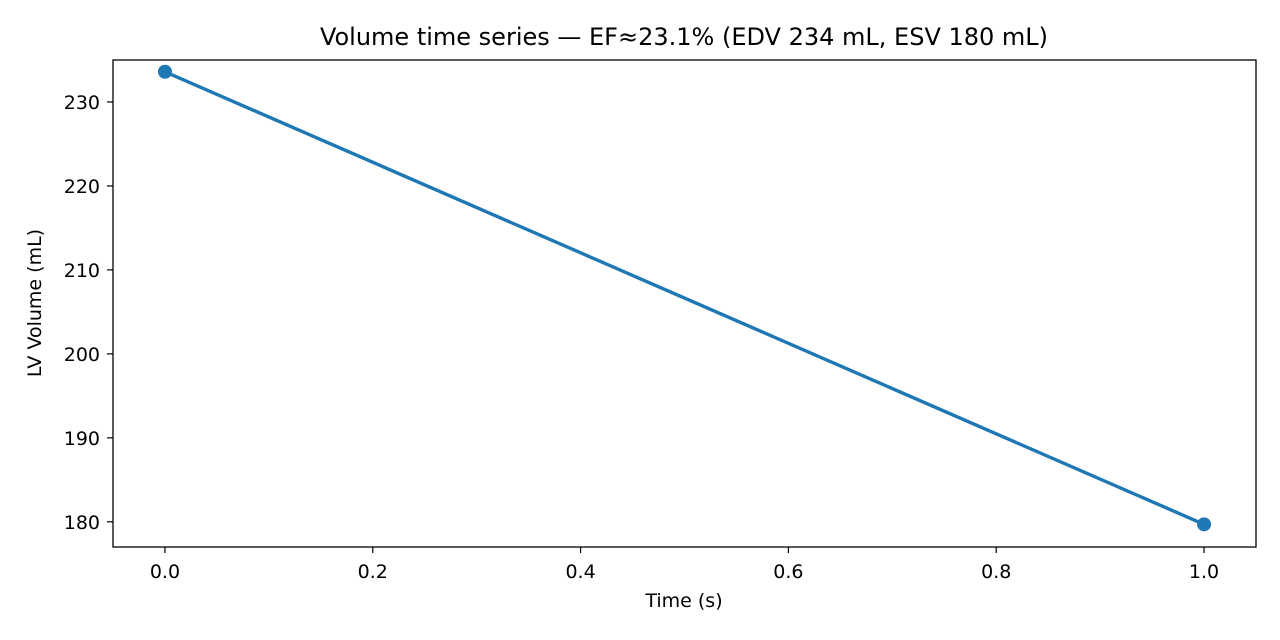  I want to click on y-axis-ticks: 180 190 200 210 220 230, so click(88, 313).